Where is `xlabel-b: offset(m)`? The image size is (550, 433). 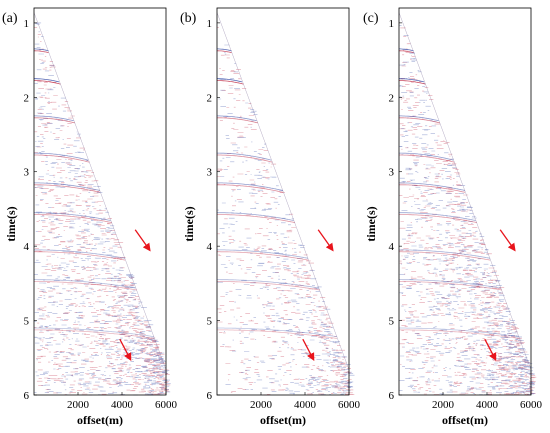
xlabel-b: offset(m) is located at coordinates (283, 420).